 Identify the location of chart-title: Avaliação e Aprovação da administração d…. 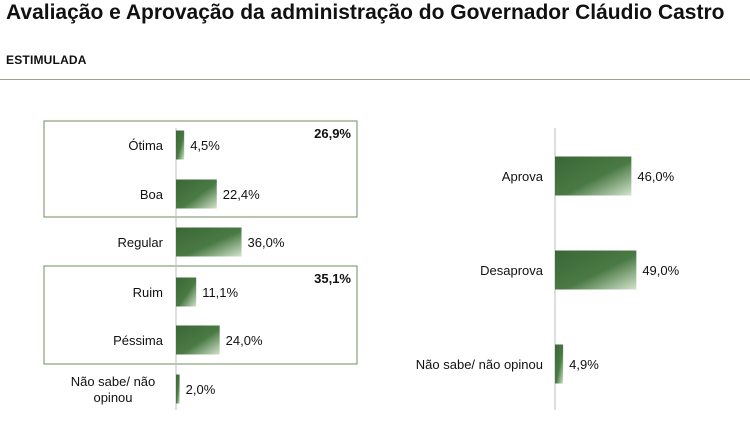
(365, 12).